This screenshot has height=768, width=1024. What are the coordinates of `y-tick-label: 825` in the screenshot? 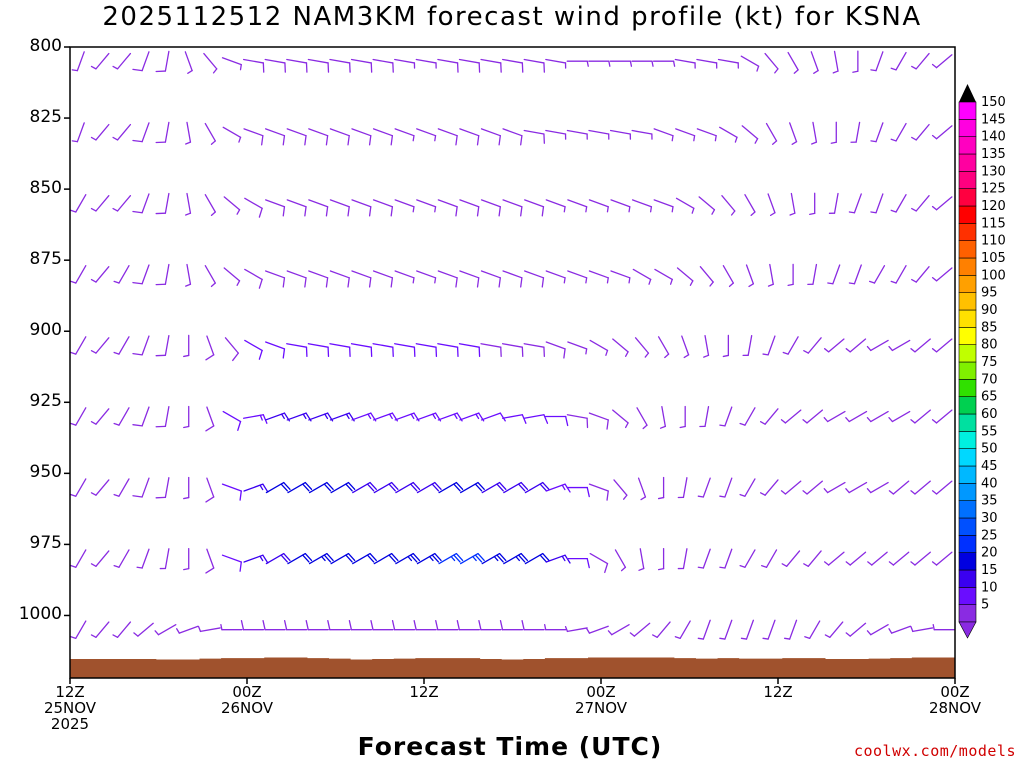 It's located at (45, 117).